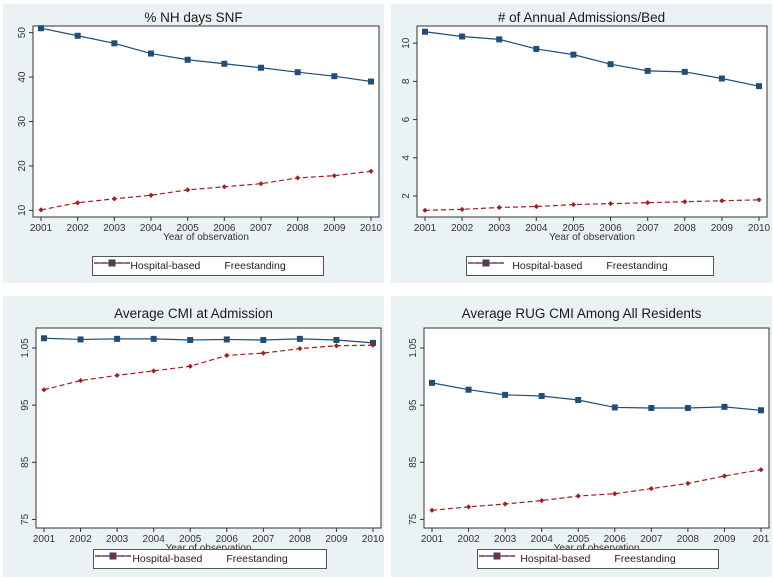  I want to click on y-tick-label: 4, so click(406, 158).